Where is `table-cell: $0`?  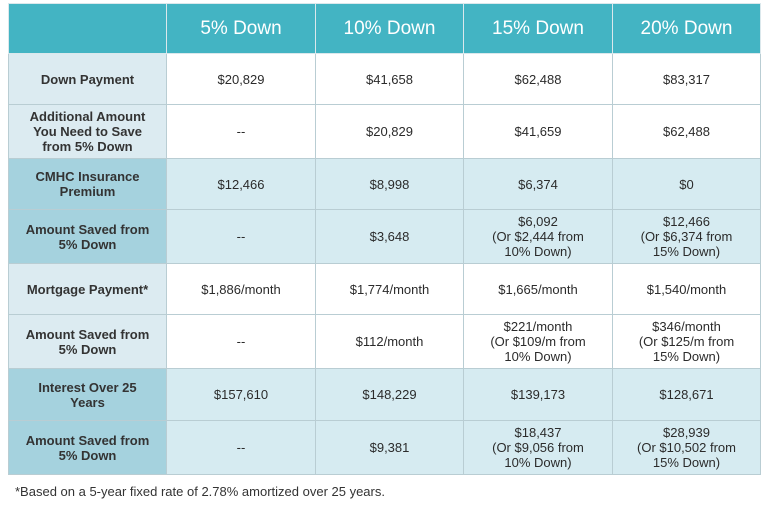 table-cell: $0 is located at coordinates (686, 184).